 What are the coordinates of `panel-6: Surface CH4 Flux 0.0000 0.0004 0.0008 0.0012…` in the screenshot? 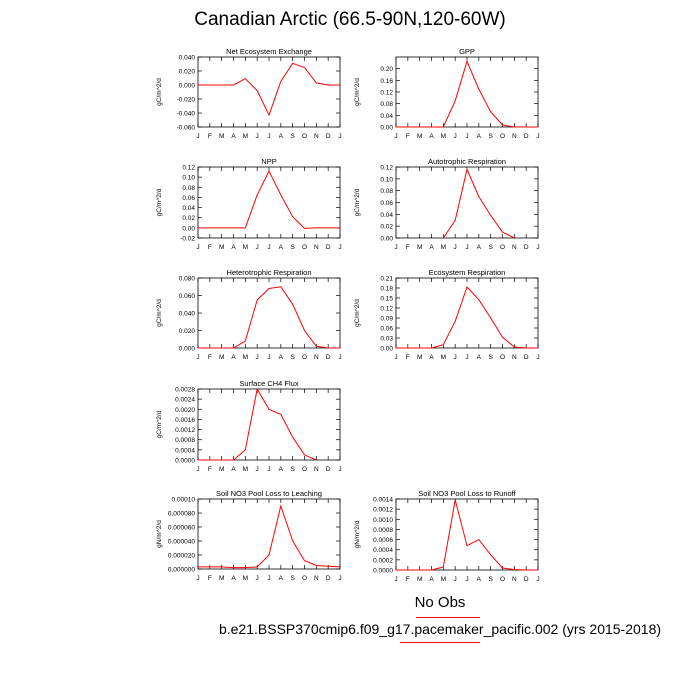 It's located at (249, 426).